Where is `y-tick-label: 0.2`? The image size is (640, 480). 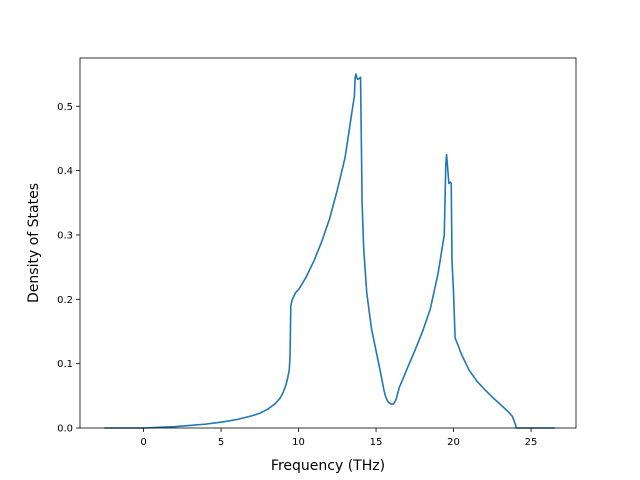
y-tick-label: 0.2 is located at coordinates (65, 300).